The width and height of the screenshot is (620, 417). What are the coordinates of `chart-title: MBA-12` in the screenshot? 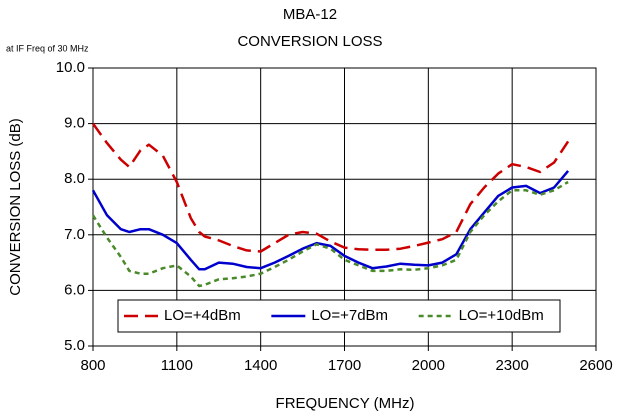 It's located at (310, 14).